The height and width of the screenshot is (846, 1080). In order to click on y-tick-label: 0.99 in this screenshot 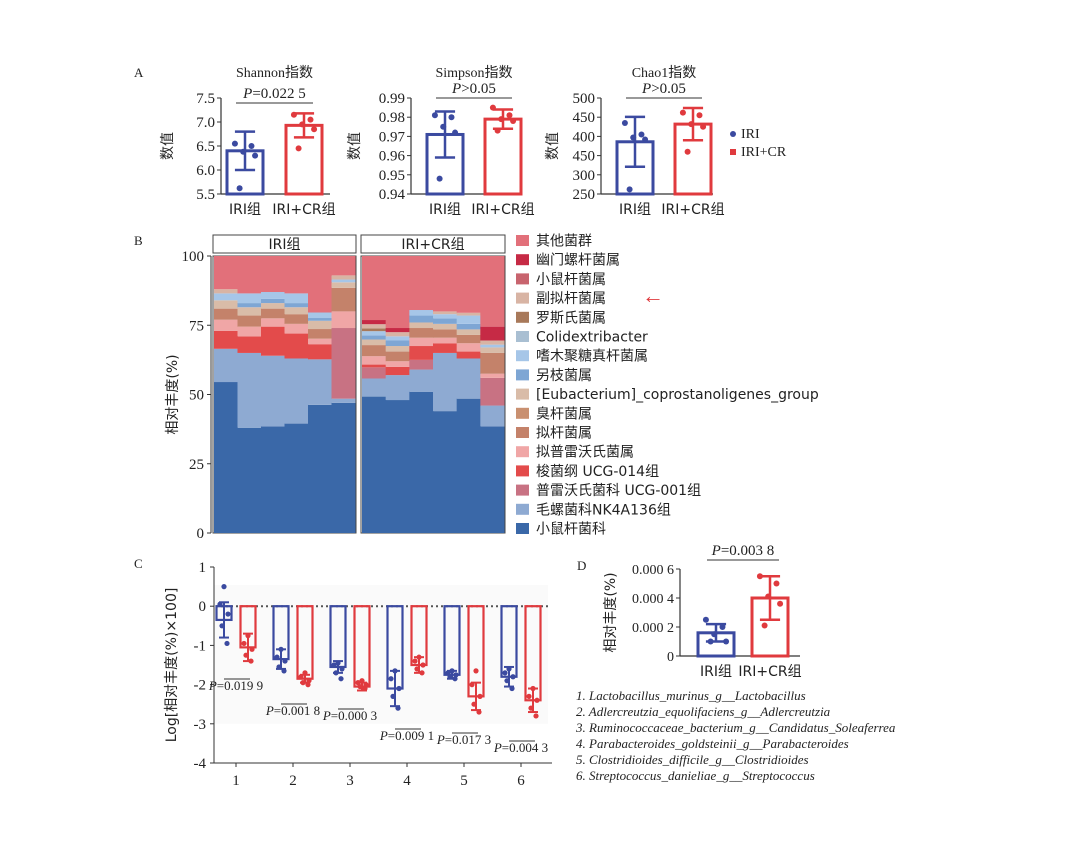, I will do `click(392, 99)`.